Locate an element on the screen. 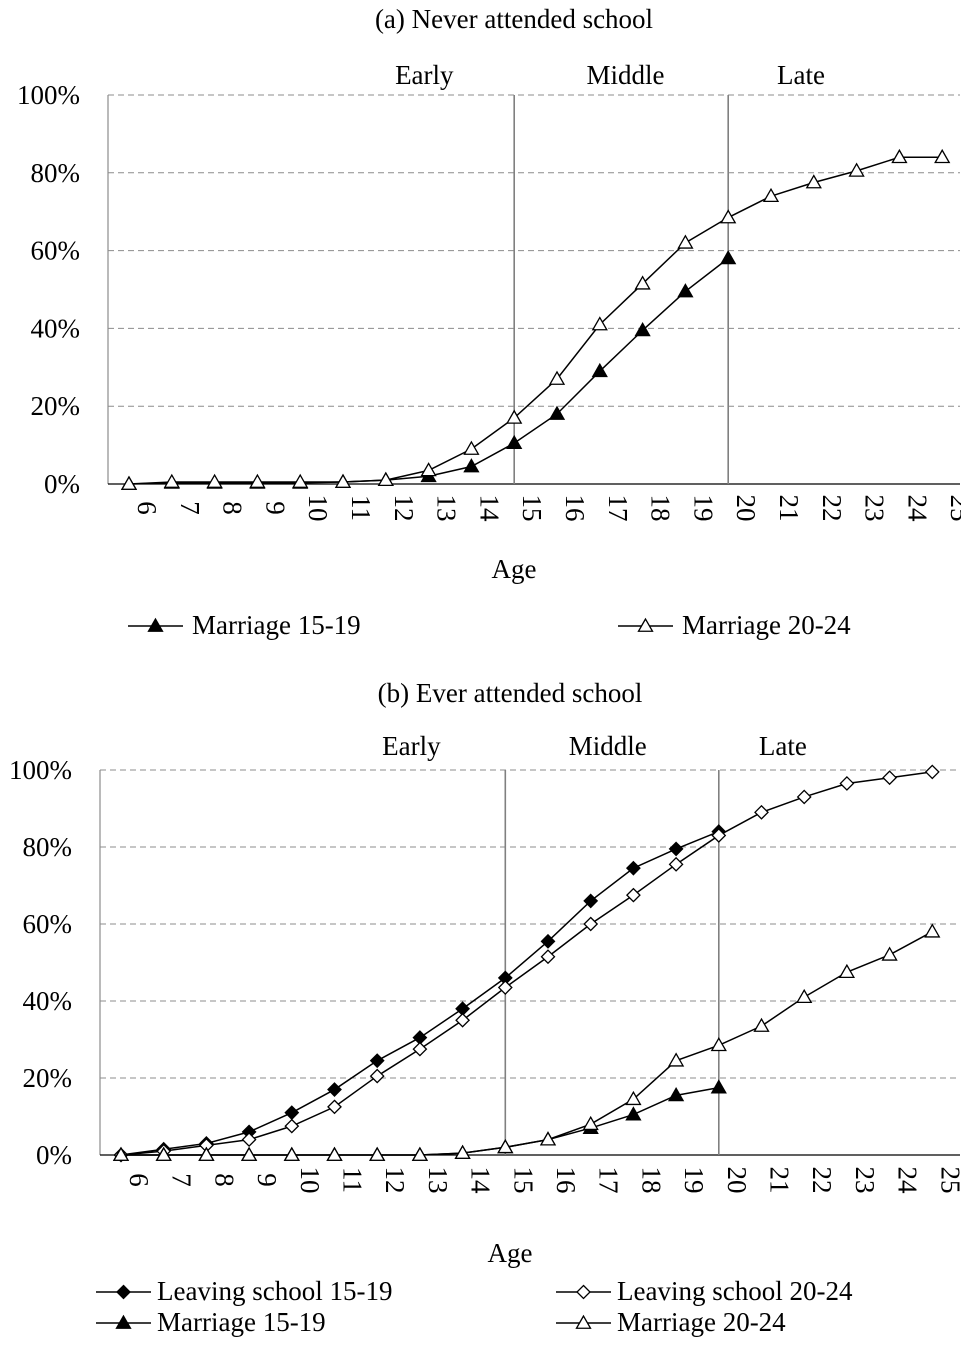 This screenshot has width=961, height=1349. y-tick-label: 20% is located at coordinates (56, 406).